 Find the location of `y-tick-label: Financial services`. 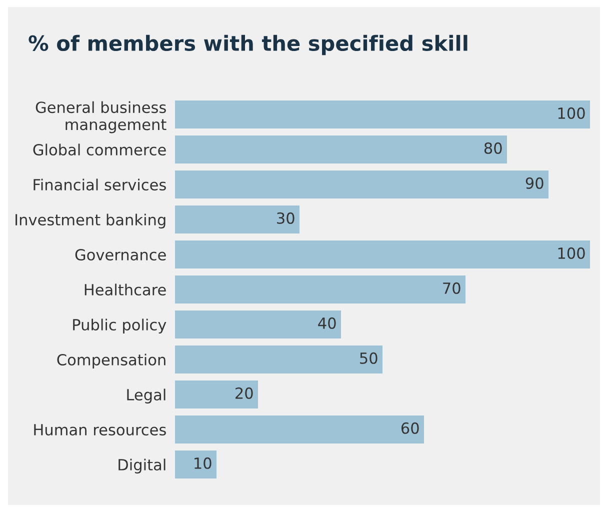

y-tick-label: Financial services is located at coordinates (100, 184).